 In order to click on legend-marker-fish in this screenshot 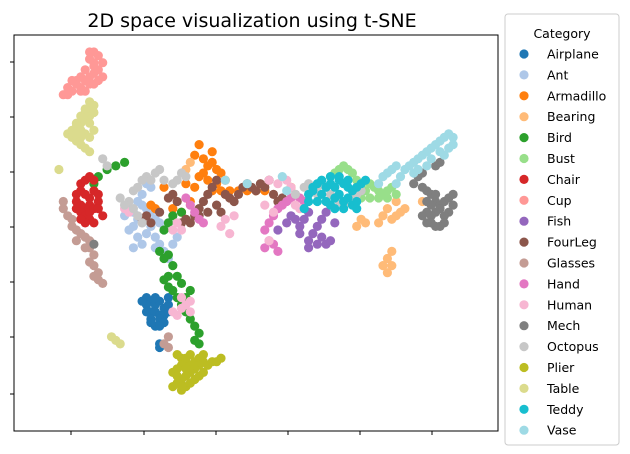, I will do `click(524, 221)`.